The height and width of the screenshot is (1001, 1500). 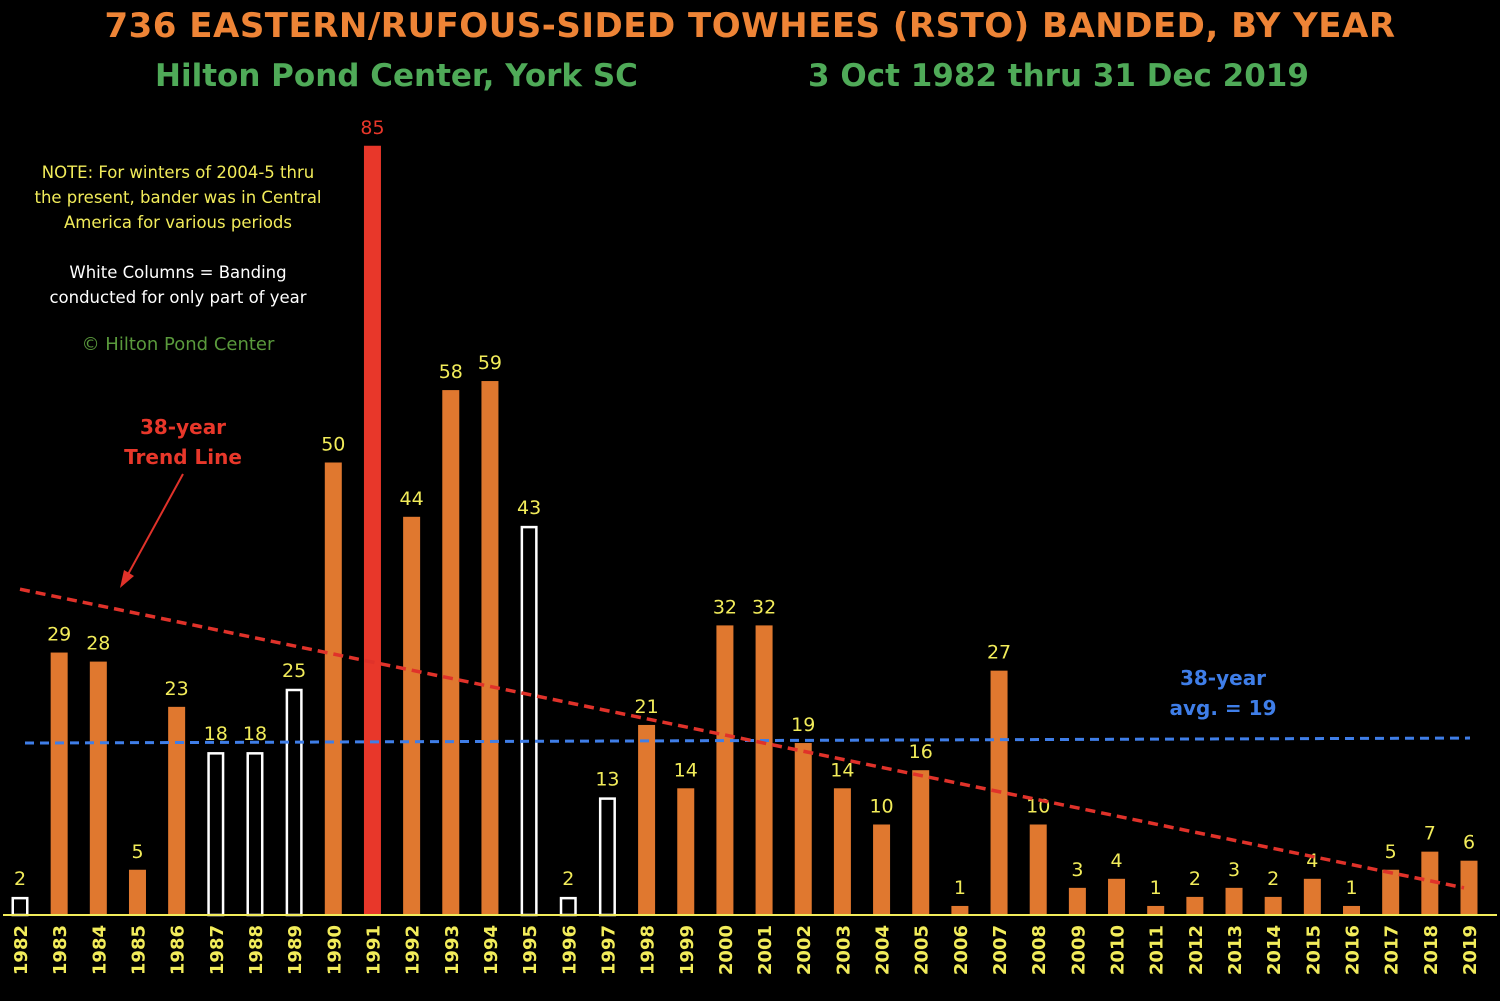 I want to click on x-tick-1988: 1988, so click(x=256, y=950).